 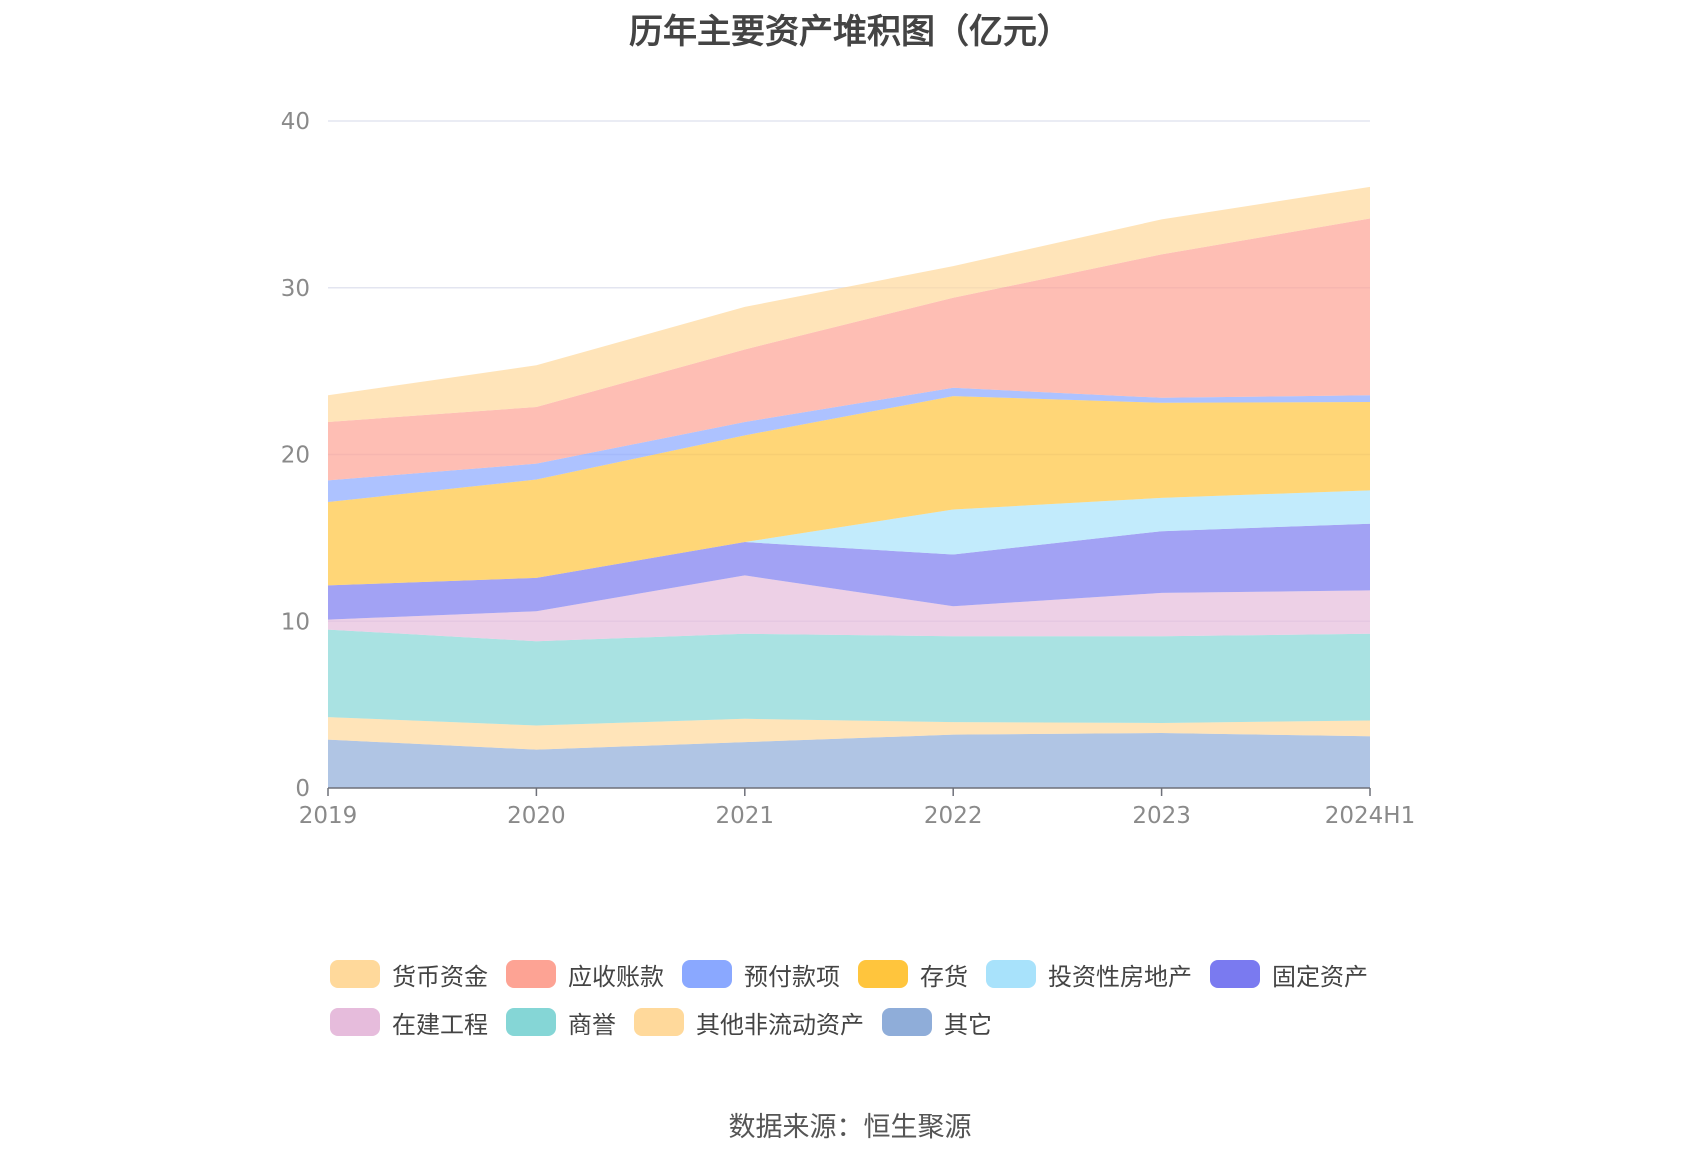 I want to click on legend-row: 在建工程 商誉 其他非流动资产 其它, so click(x=880, y=1022).